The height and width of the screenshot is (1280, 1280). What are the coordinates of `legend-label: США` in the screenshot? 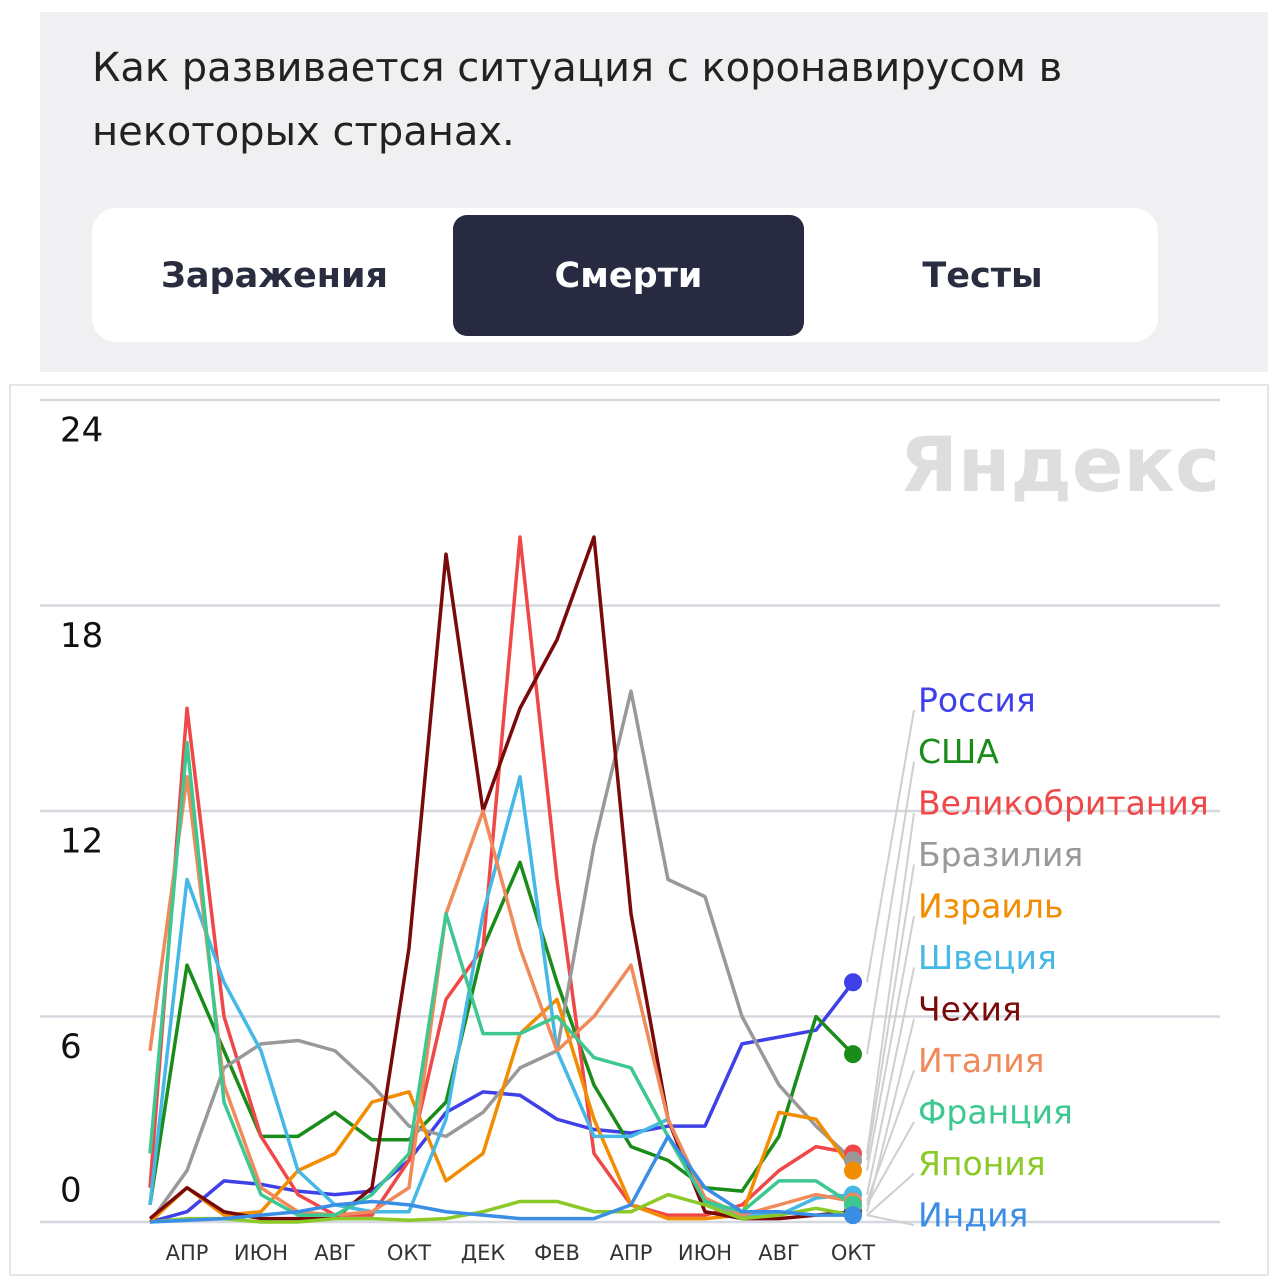 It's located at (958, 751).